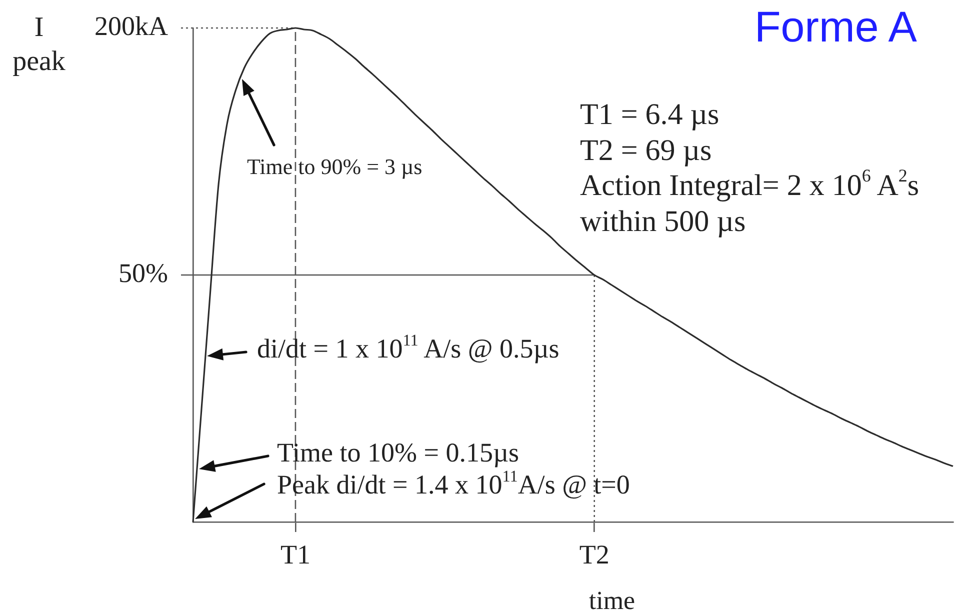 This screenshot has height=613, width=959. Describe the element at coordinates (408, 347) in the screenshot. I see `annotation: di/dt = 1 x 10$^{11}$ A/s @ 0.5µs` at that location.